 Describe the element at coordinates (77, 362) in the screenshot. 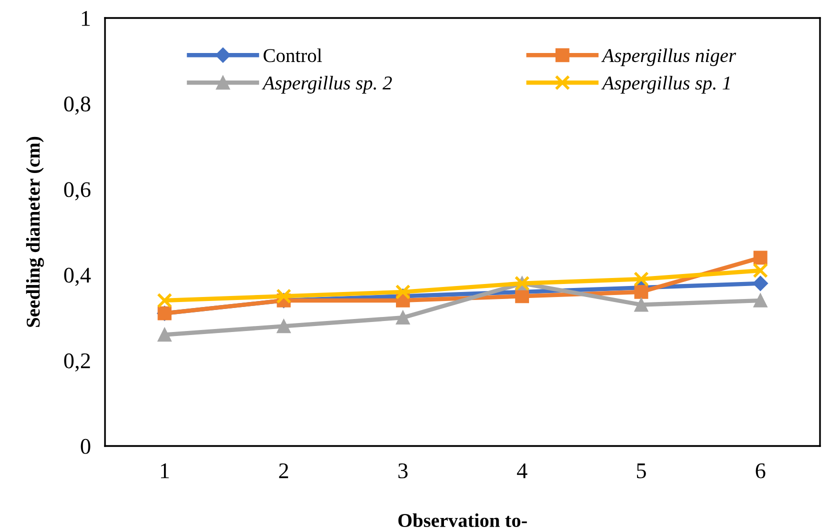

I see `y-tick-label: 0,2` at that location.